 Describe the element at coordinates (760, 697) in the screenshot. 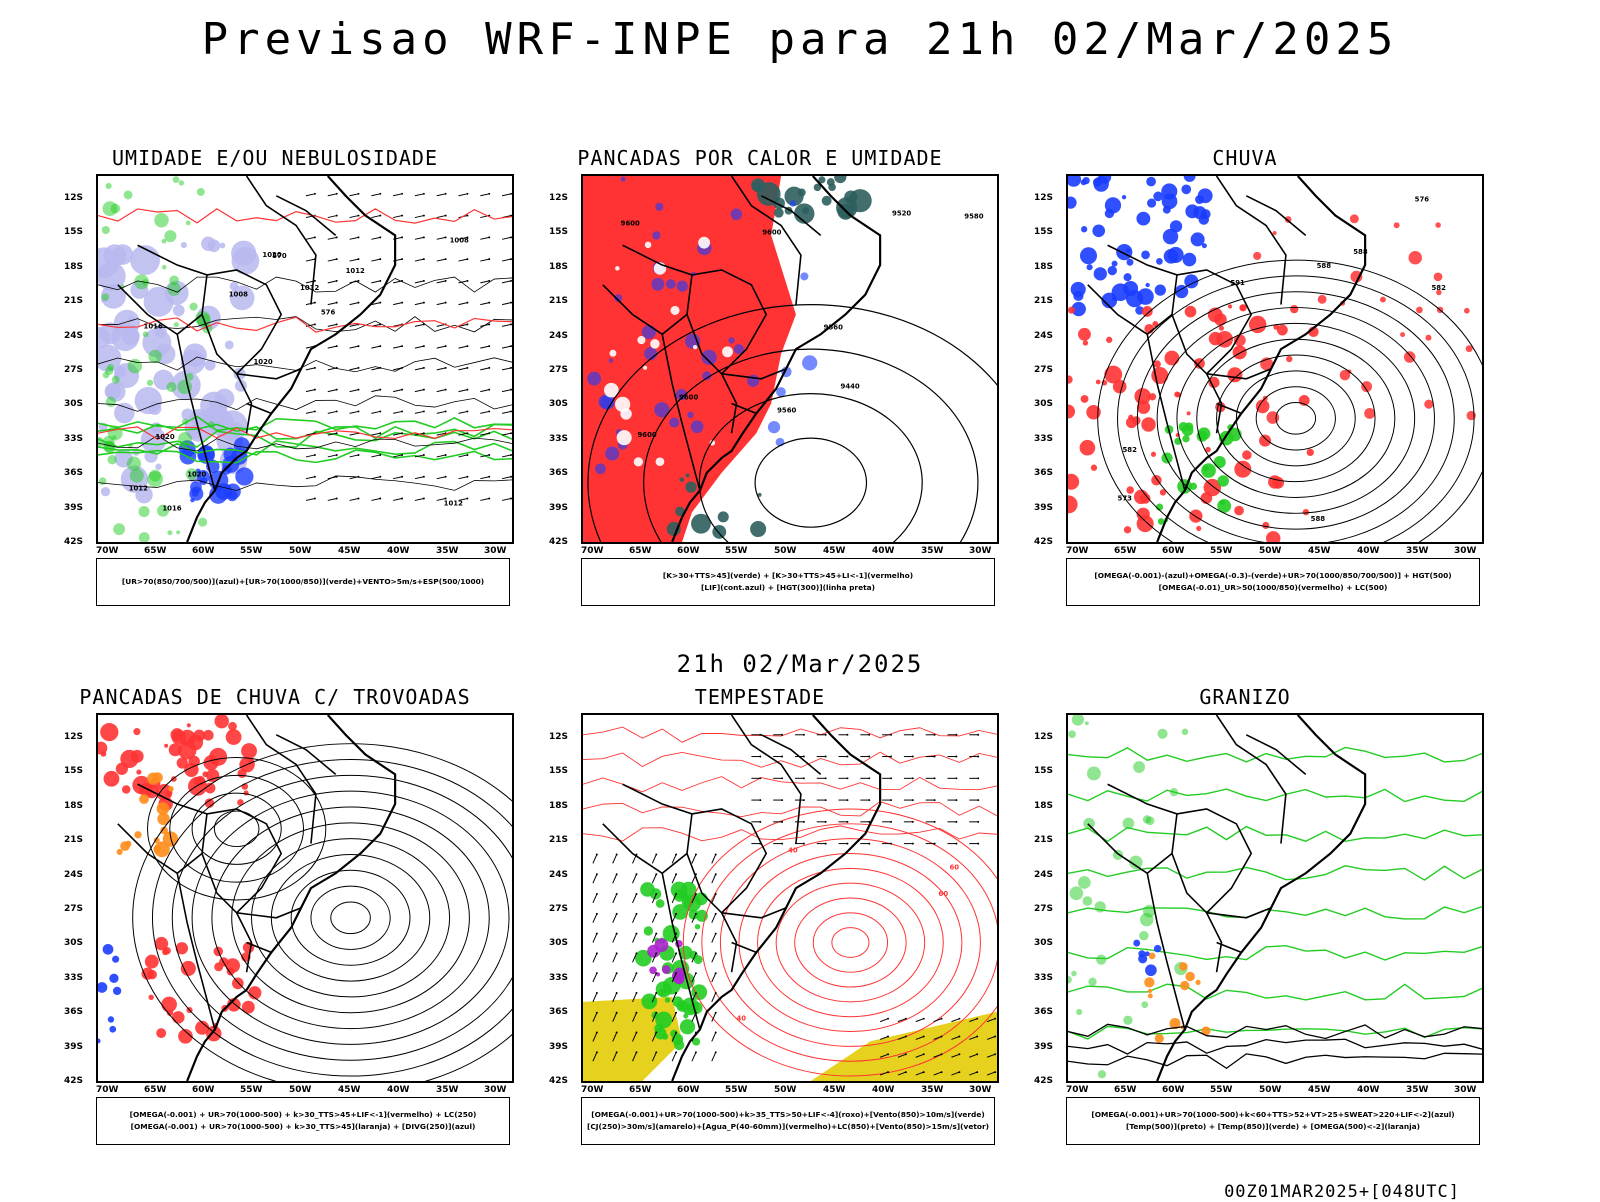

I see `panel-title: TEMPESTADE` at that location.